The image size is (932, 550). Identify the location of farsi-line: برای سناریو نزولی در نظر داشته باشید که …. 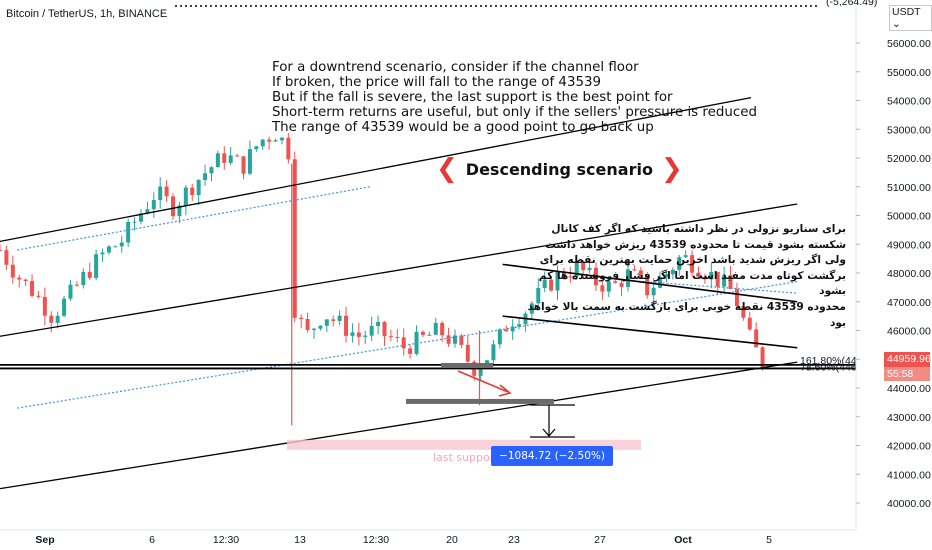
(698, 229).